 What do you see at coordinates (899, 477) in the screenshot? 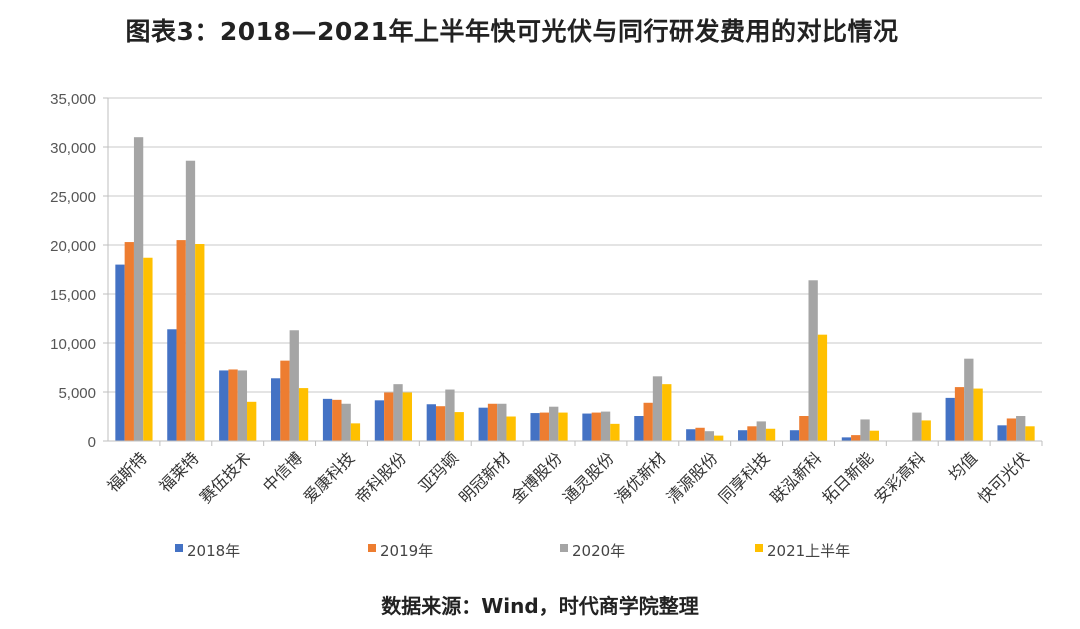
I see `x-tick-label: 安彩高科` at bounding box center [899, 477].